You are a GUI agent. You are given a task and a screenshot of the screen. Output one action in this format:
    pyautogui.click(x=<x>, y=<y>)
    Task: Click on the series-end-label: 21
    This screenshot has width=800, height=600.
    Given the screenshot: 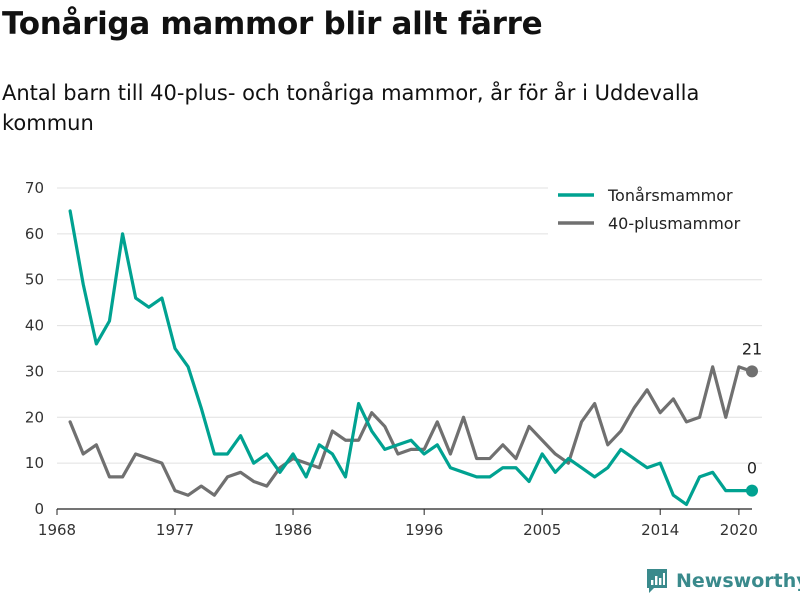 What is the action you would take?
    pyautogui.click(x=752, y=348)
    